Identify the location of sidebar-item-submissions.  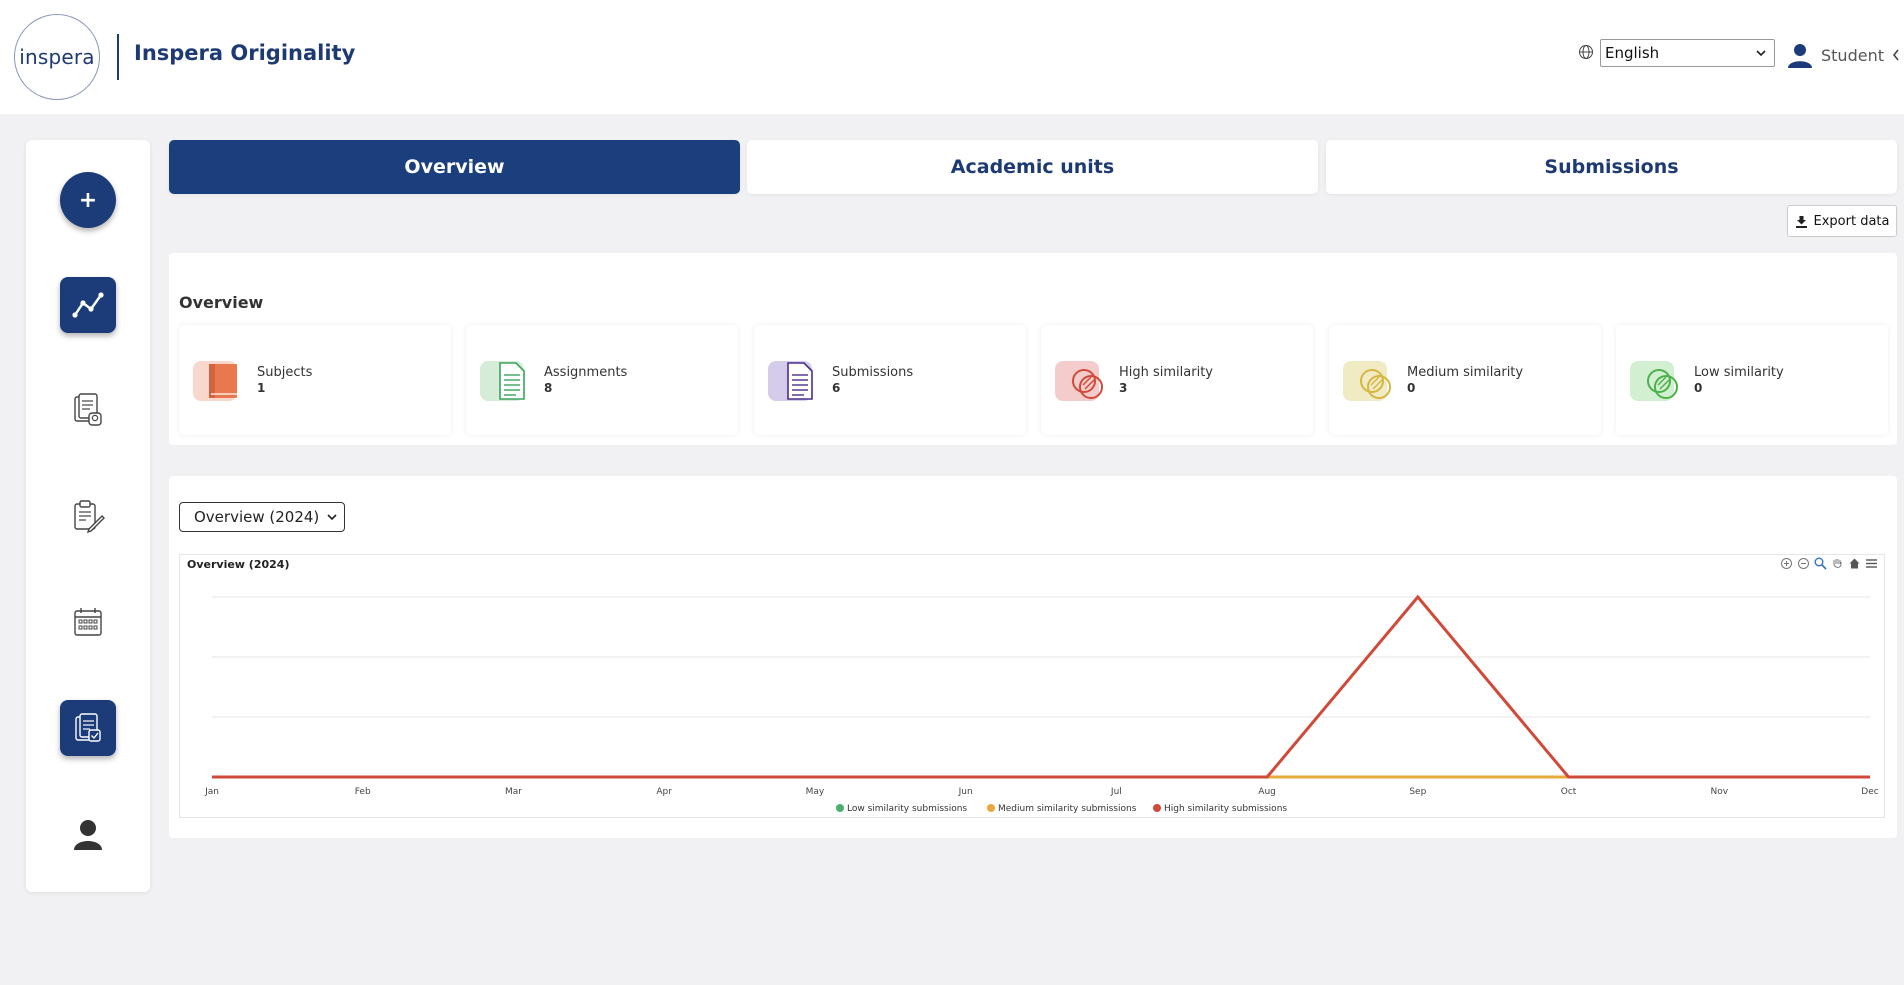
(88, 728).